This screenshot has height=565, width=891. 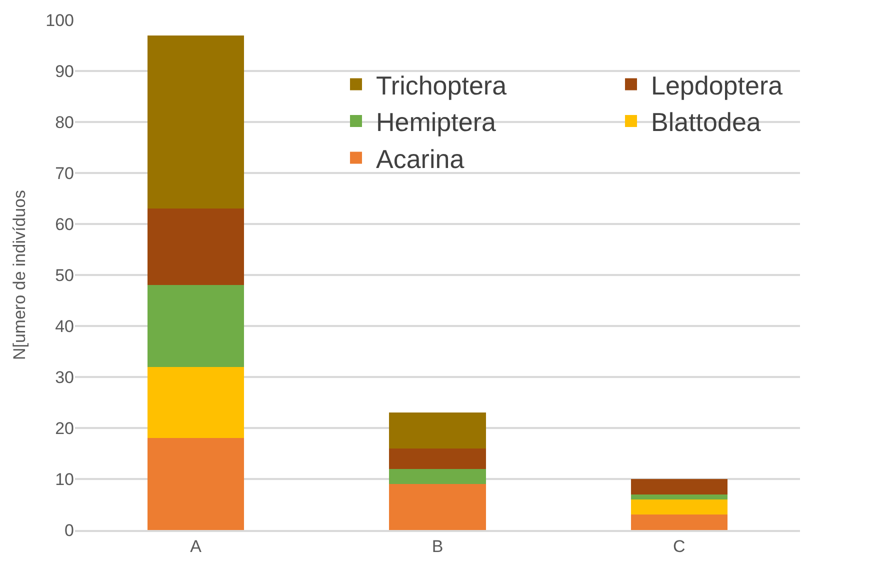 I want to click on y-tick-label: 0, so click(x=69, y=530).